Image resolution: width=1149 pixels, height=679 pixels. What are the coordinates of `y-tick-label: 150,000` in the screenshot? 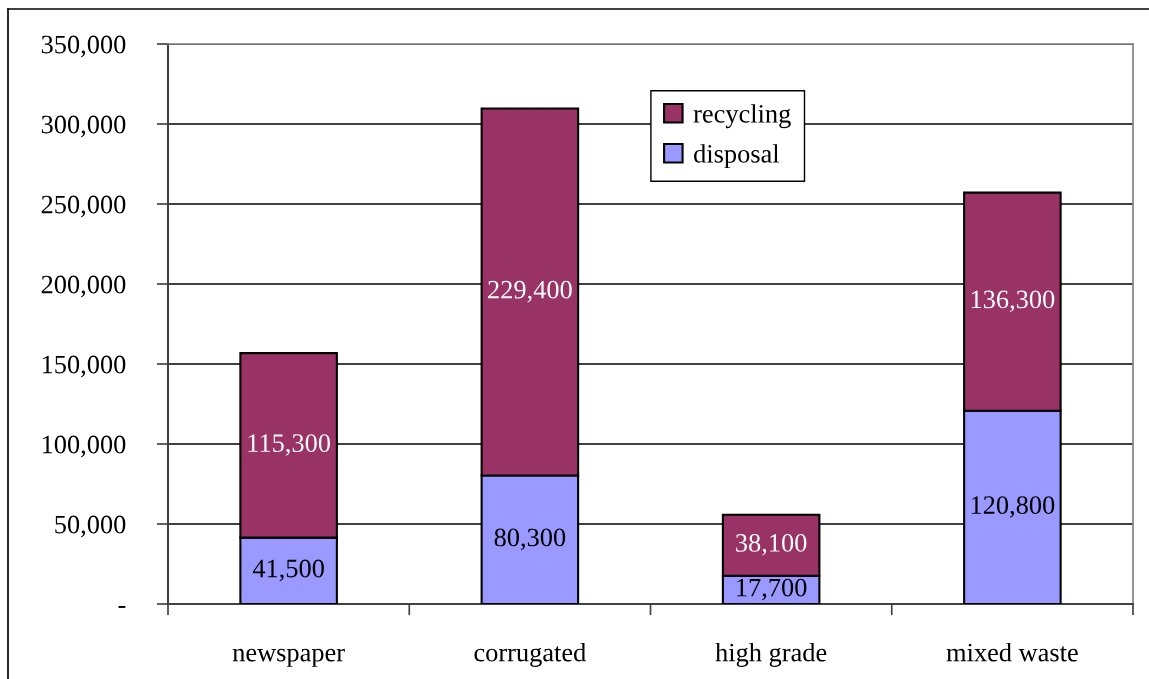 It's located at (84, 366).